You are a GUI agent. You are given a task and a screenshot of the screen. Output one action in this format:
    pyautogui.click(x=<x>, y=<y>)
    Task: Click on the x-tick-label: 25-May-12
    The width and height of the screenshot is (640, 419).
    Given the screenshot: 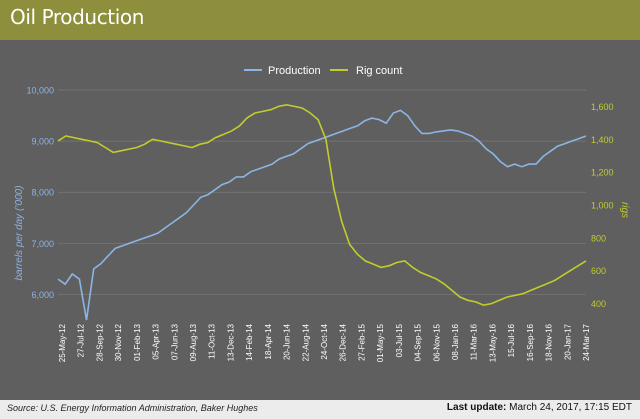 What is the action you would take?
    pyautogui.click(x=62, y=342)
    